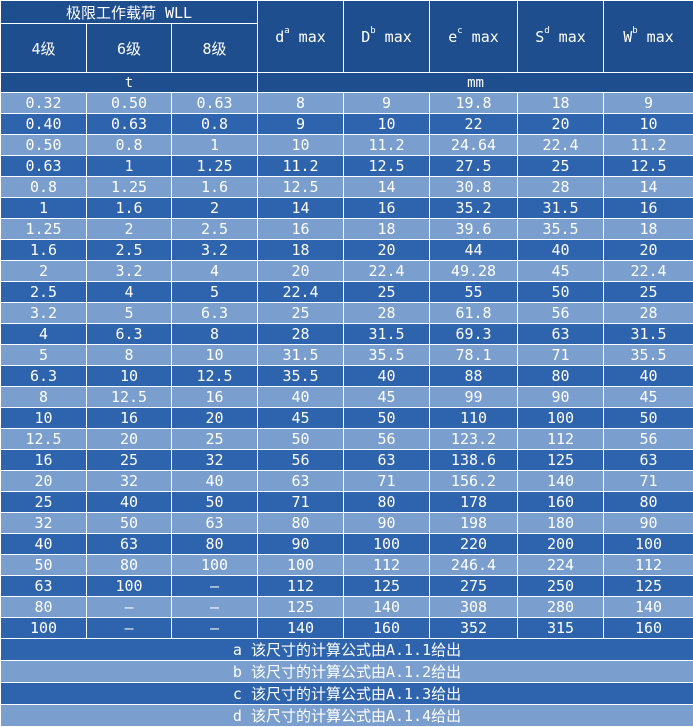 The image size is (693, 727). Describe the element at coordinates (215, 229) in the screenshot. I see `table-cell: 2.5` at that location.